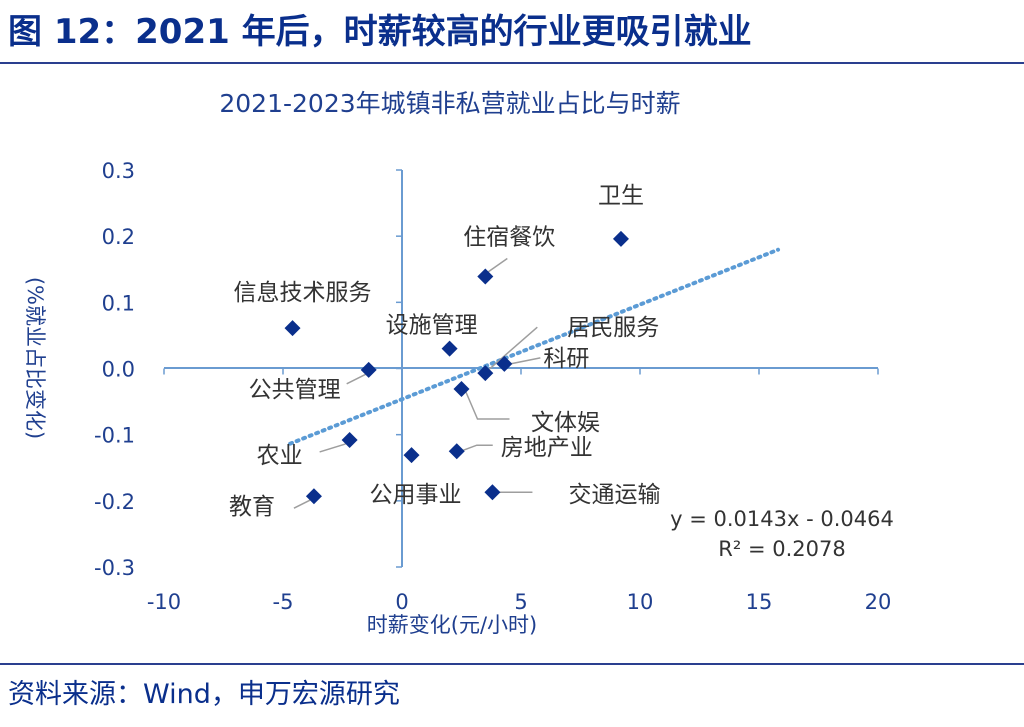 This screenshot has height=727, width=1024. Describe the element at coordinates (114, 436) in the screenshot. I see `y-tick-label: -0.1` at that location.